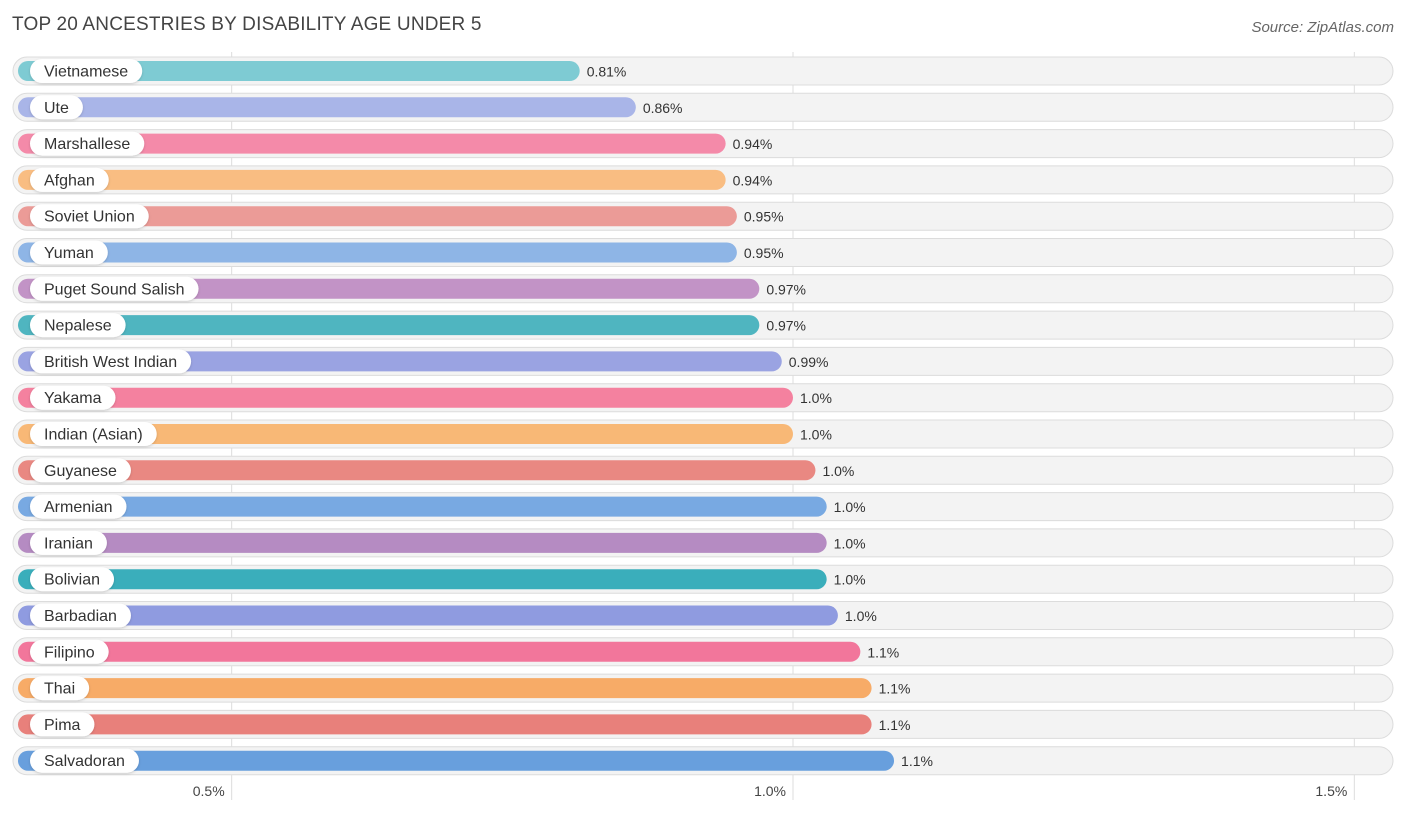 The height and width of the screenshot is (817, 1406). I want to click on category-label: Thai, so click(59, 689).